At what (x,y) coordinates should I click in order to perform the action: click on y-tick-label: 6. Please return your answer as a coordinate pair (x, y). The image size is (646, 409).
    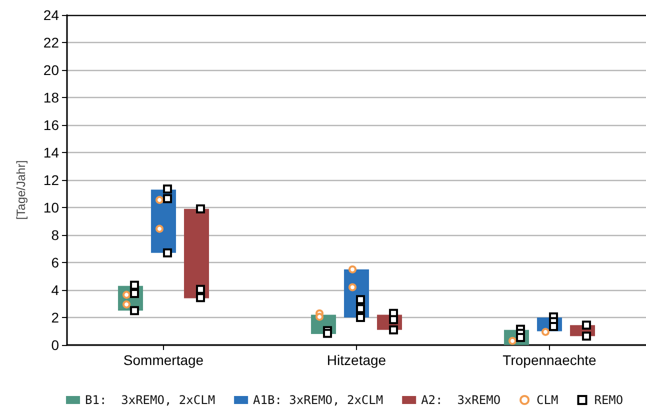
    Looking at the image, I should click on (55, 262).